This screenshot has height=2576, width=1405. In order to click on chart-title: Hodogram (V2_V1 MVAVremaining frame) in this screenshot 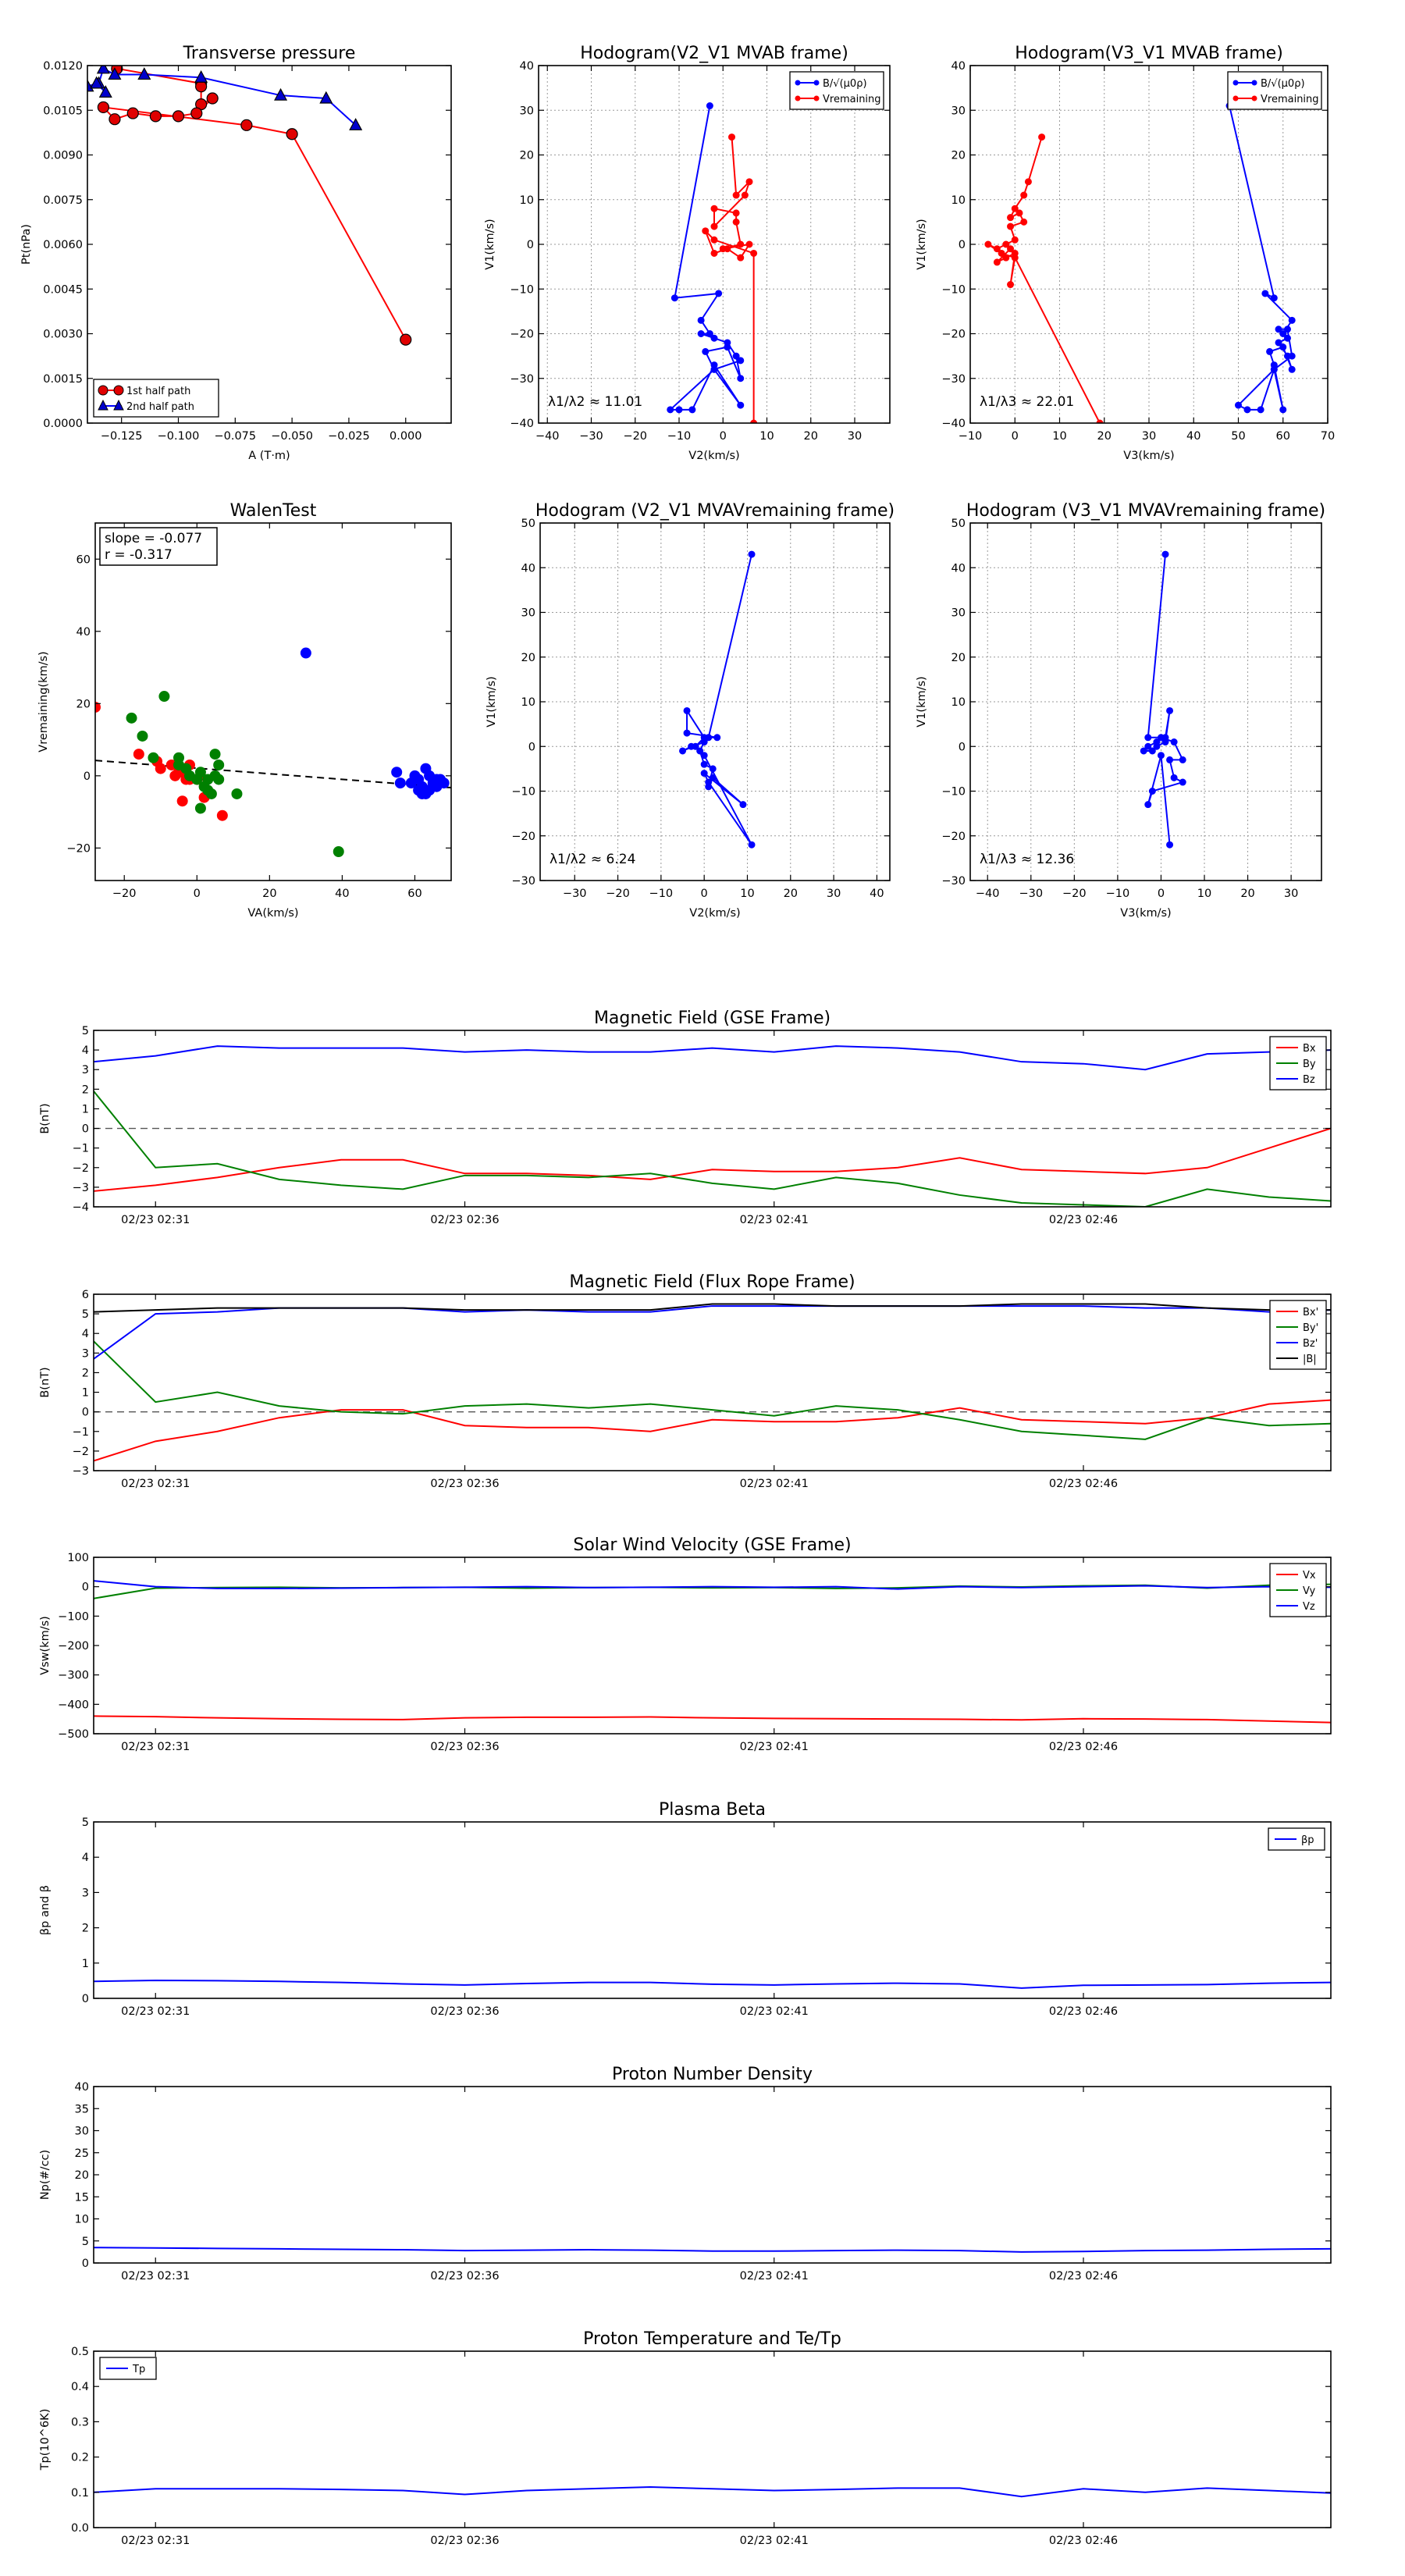, I will do `click(715, 511)`.